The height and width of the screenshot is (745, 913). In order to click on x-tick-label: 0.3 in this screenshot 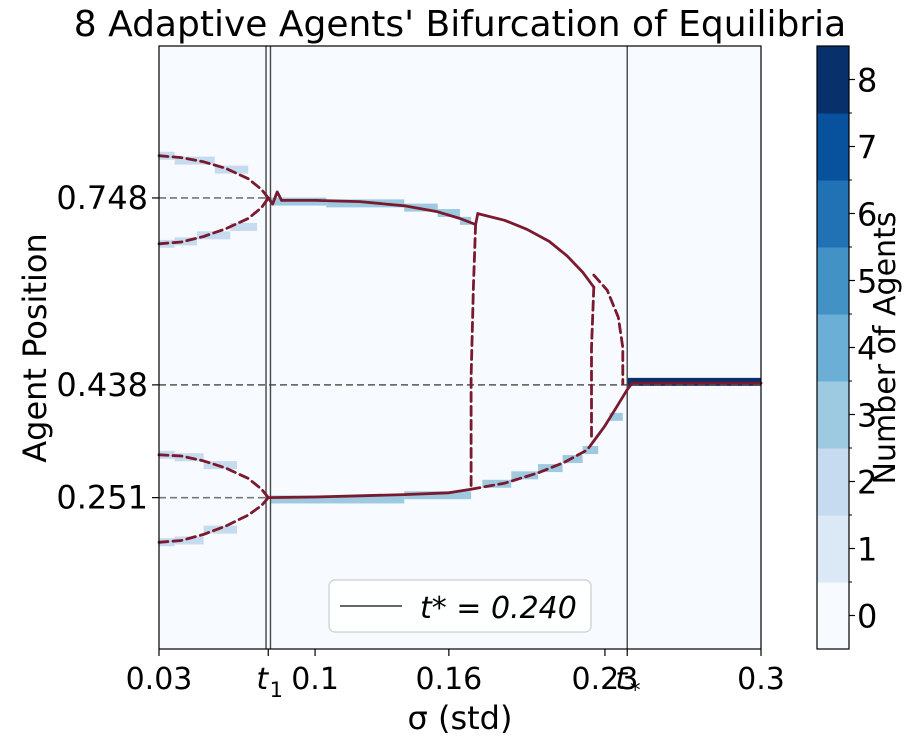, I will do `click(761, 679)`.